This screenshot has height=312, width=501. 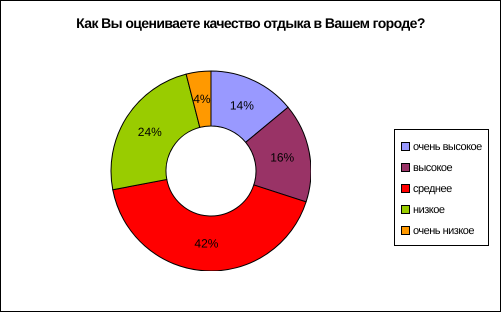 I want to click on data-label: 24%, so click(x=150, y=132).